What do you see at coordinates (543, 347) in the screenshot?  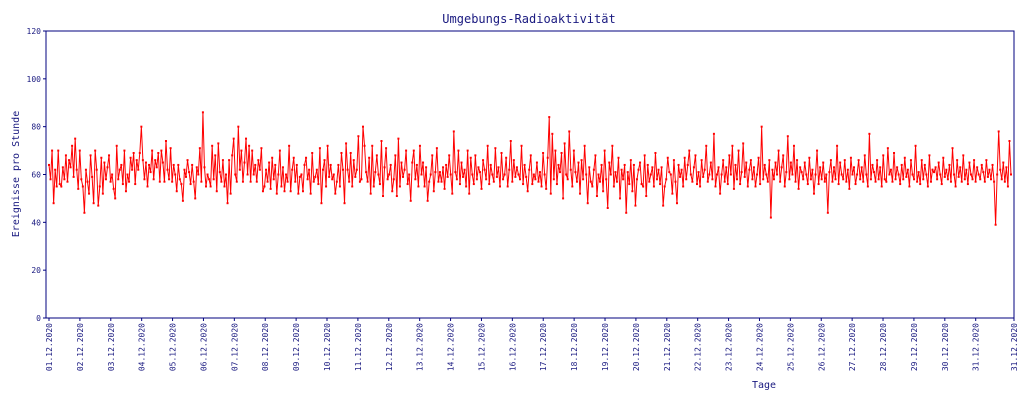 I see `x-tick-label: 17.12.2020` at bounding box center [543, 347].